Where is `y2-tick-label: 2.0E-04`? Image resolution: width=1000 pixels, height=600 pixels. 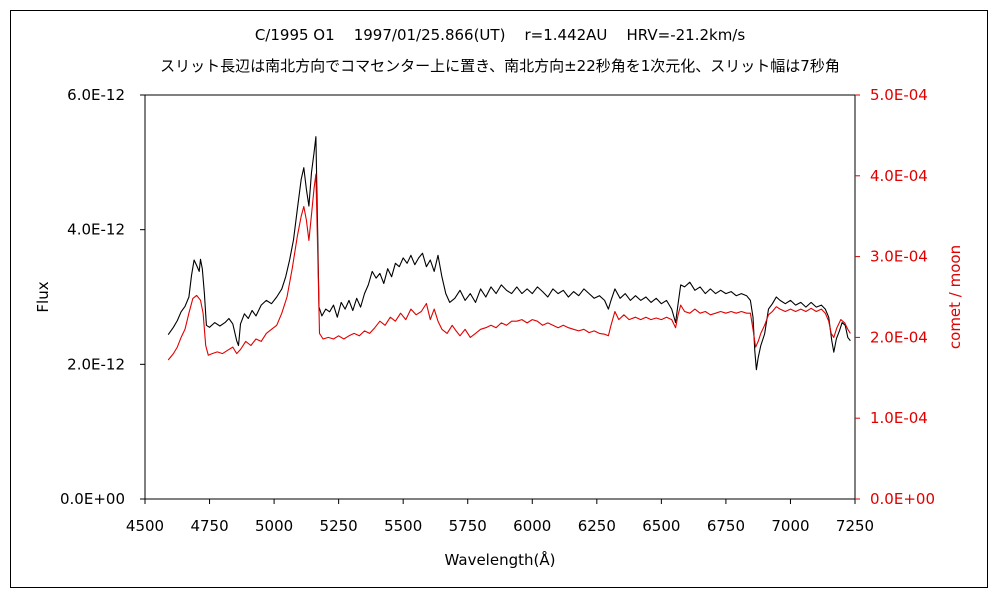
y2-tick-label: 2.0E-04 is located at coordinates (899, 337).